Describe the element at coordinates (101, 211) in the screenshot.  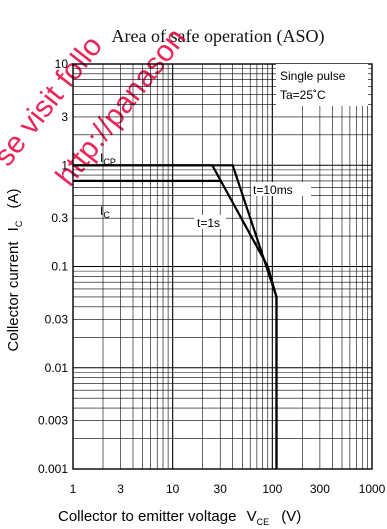
I see `annotation-ic-symbol: I` at that location.